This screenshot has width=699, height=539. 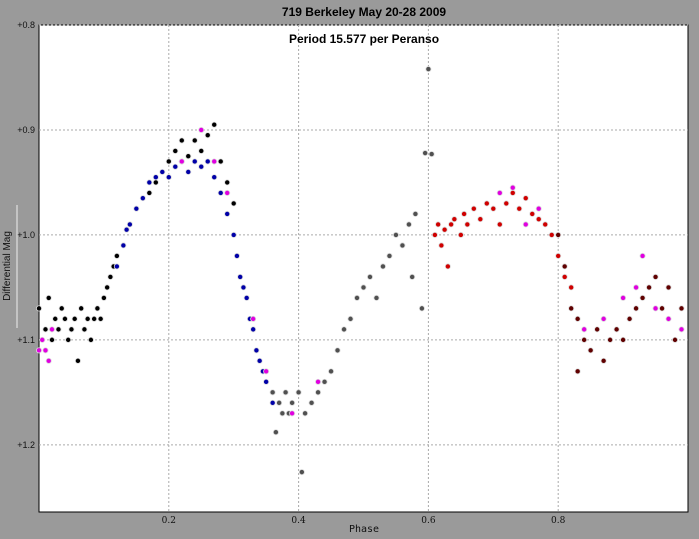 What do you see at coordinates (26, 340) in the screenshot?
I see `y-tick-label: +1.1` at bounding box center [26, 340].